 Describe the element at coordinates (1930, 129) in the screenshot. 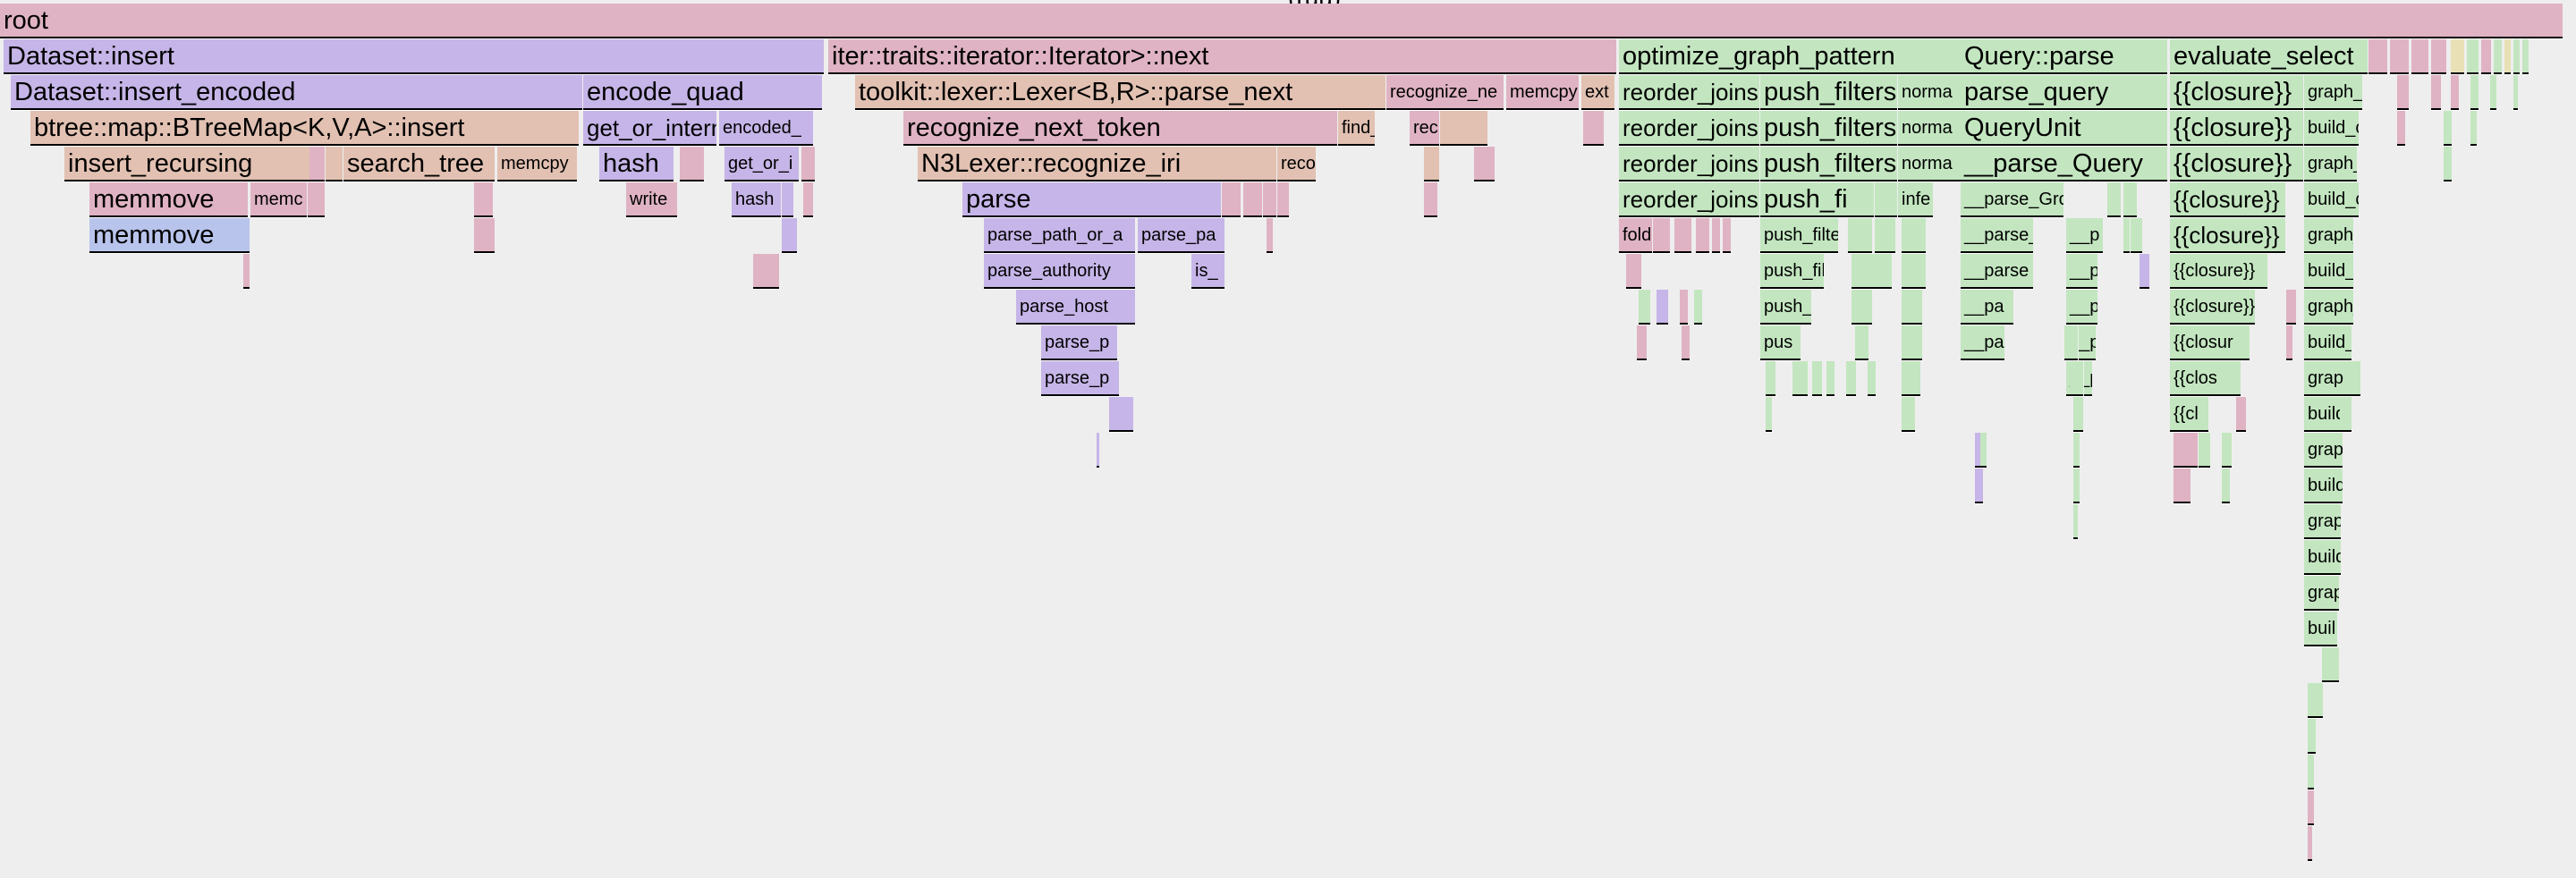

I see `flame-frame: norma` at that location.